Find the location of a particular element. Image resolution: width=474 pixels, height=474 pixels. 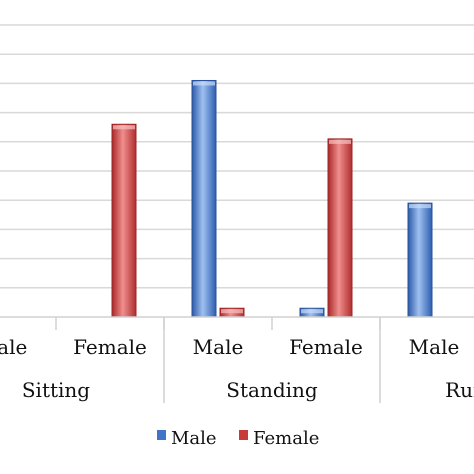

legend-swatch-female is located at coordinates (243, 435).